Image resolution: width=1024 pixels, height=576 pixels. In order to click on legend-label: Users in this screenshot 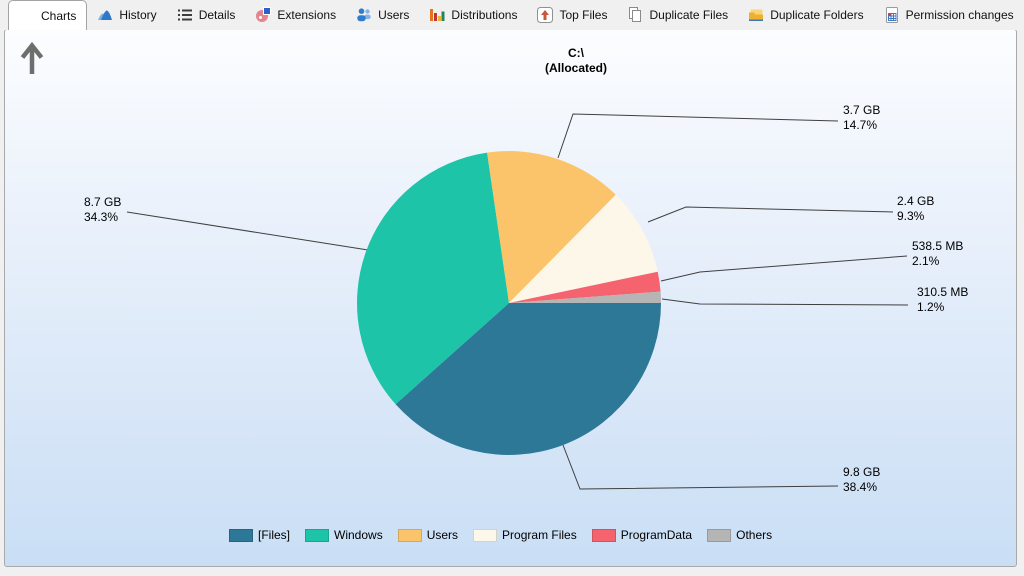, I will do `click(442, 535)`.